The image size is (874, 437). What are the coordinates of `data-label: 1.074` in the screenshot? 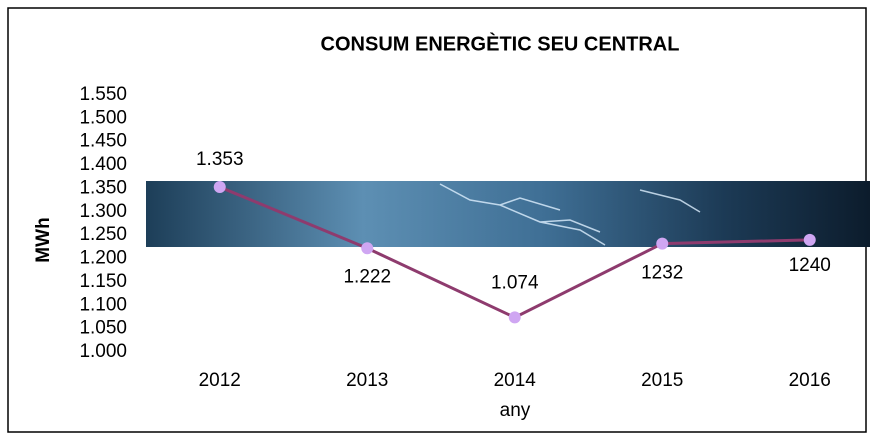 It's located at (515, 282).